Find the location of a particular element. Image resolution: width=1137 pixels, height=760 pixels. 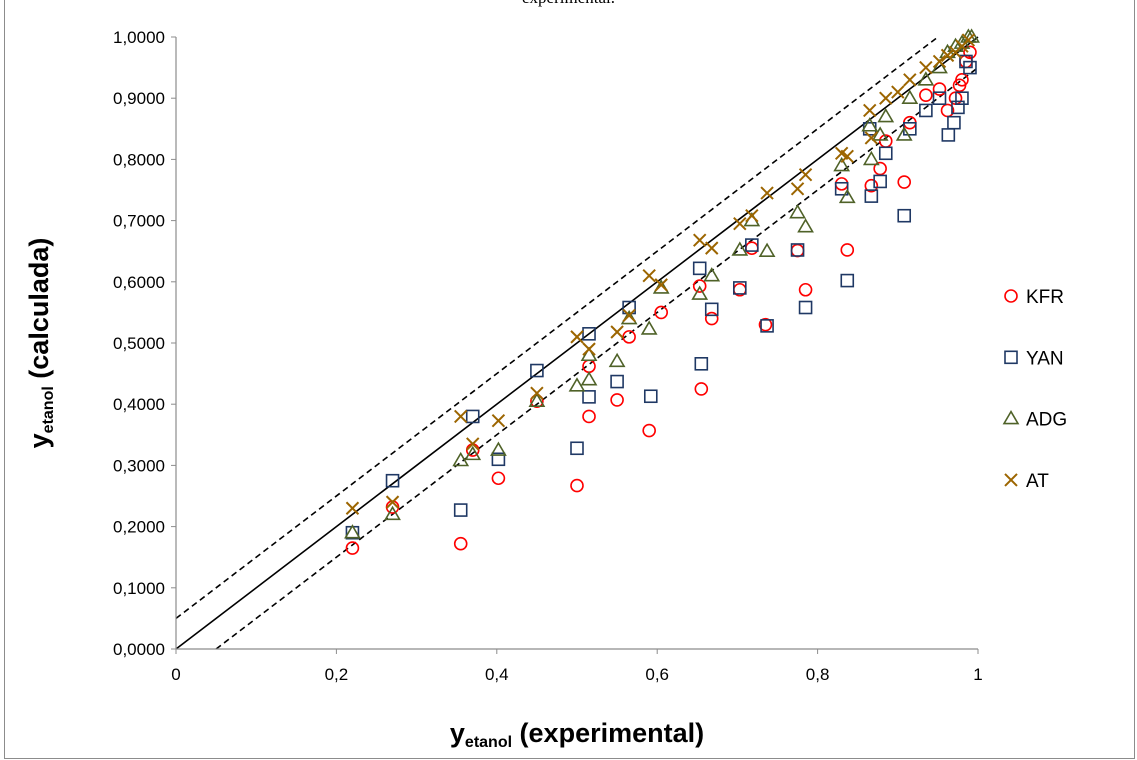

legend-label-at: AT is located at coordinates (1037, 481).